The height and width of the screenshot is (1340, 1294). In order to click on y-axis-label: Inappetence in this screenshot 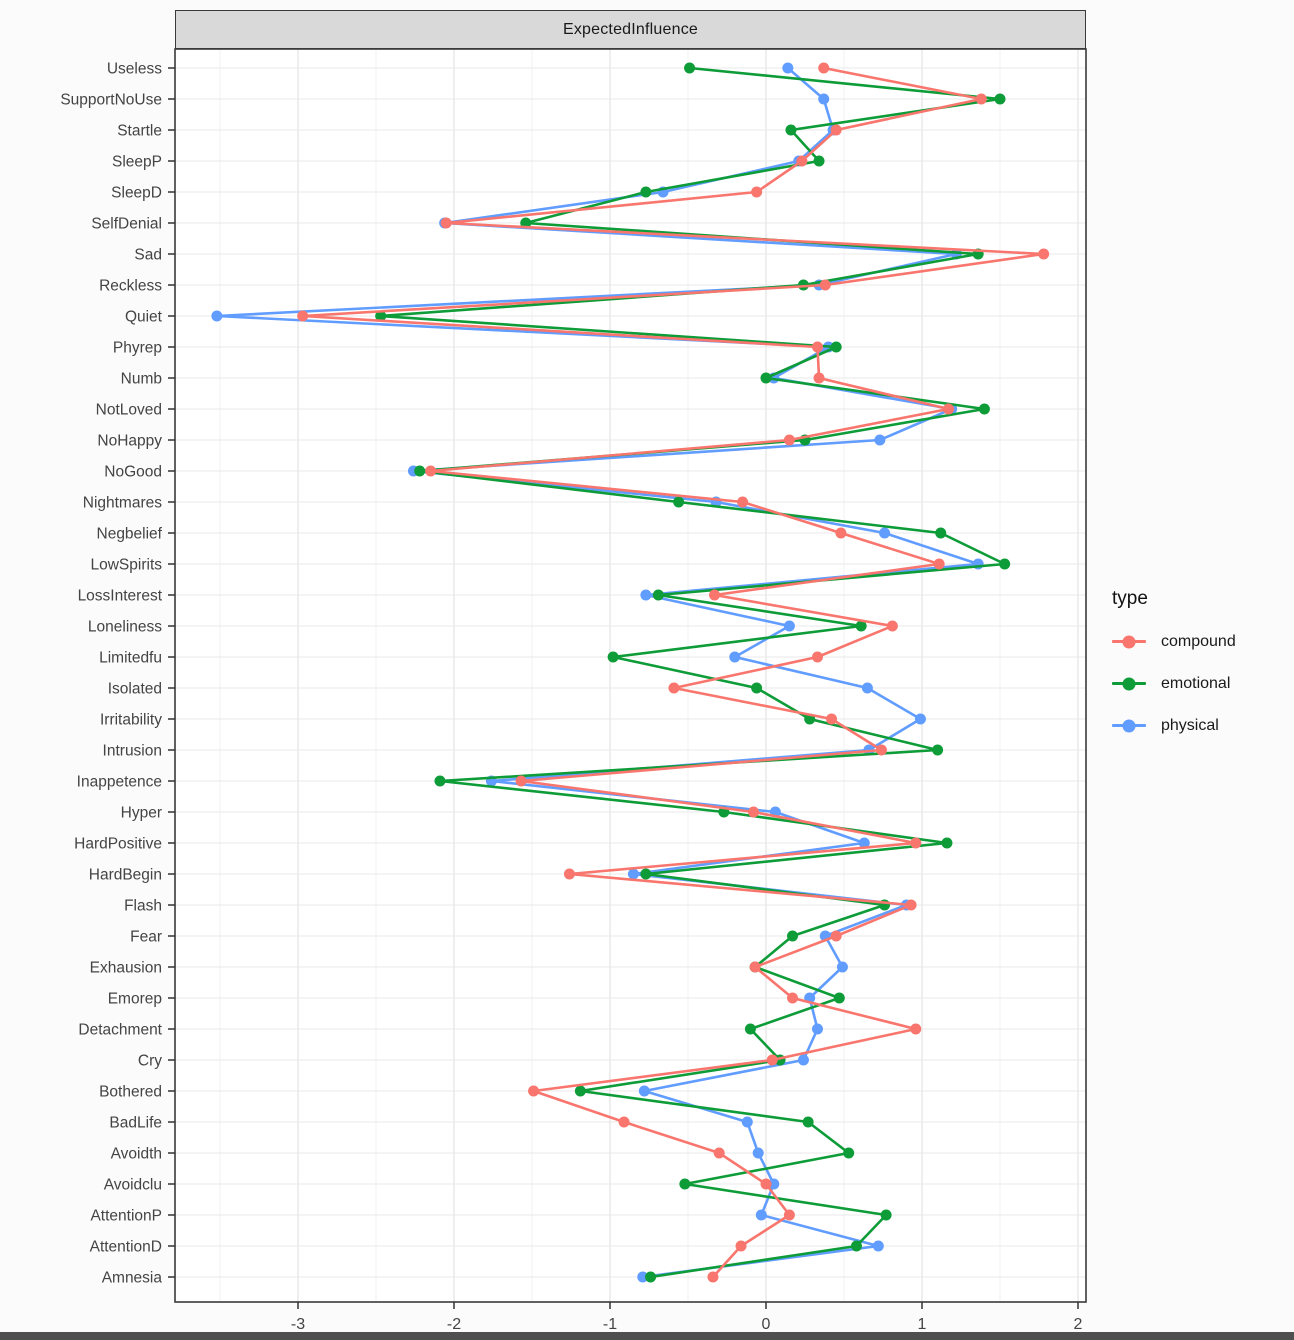, I will do `click(119, 781)`.